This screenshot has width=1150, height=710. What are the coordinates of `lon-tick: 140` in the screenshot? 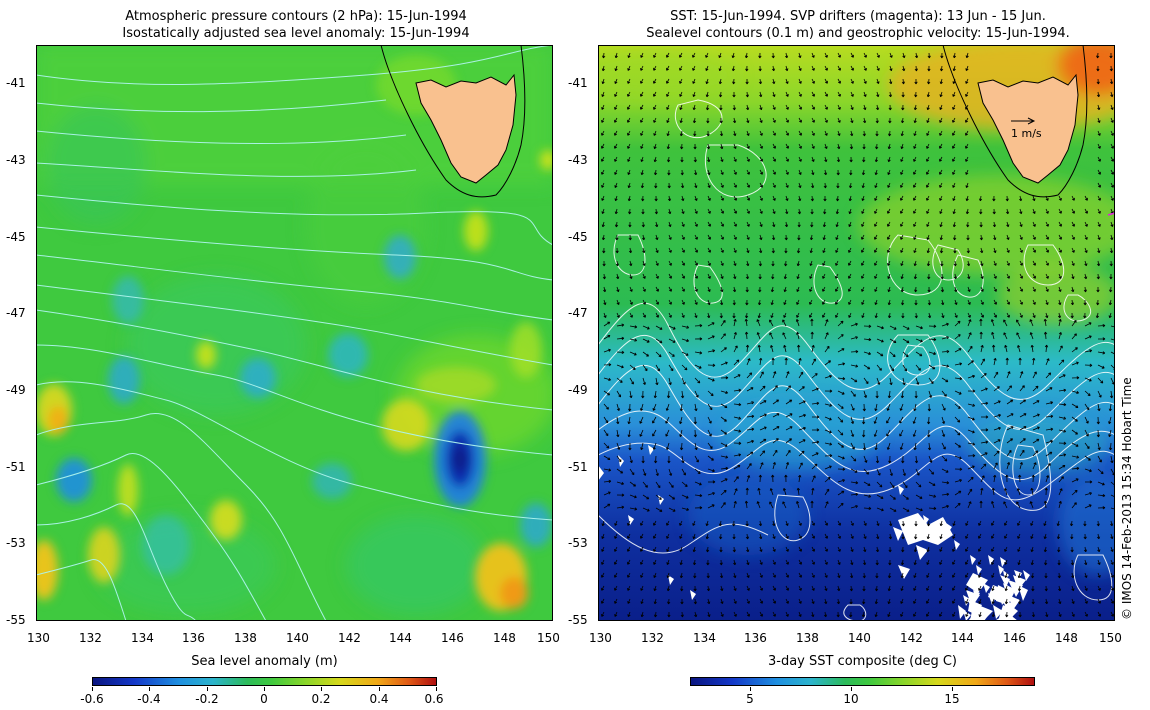 It's located at (859, 638).